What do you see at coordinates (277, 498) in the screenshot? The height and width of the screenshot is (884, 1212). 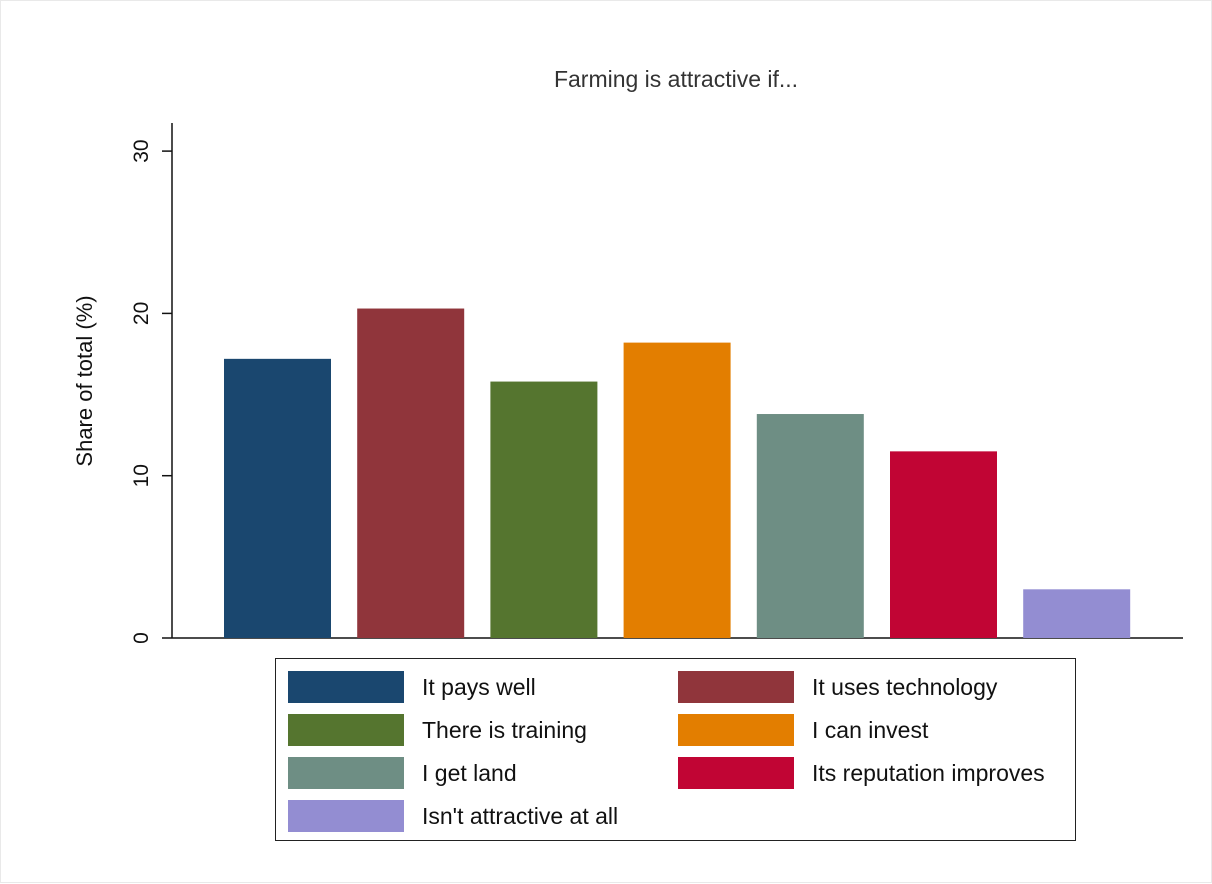 I see `bar-it-pays-well` at bounding box center [277, 498].